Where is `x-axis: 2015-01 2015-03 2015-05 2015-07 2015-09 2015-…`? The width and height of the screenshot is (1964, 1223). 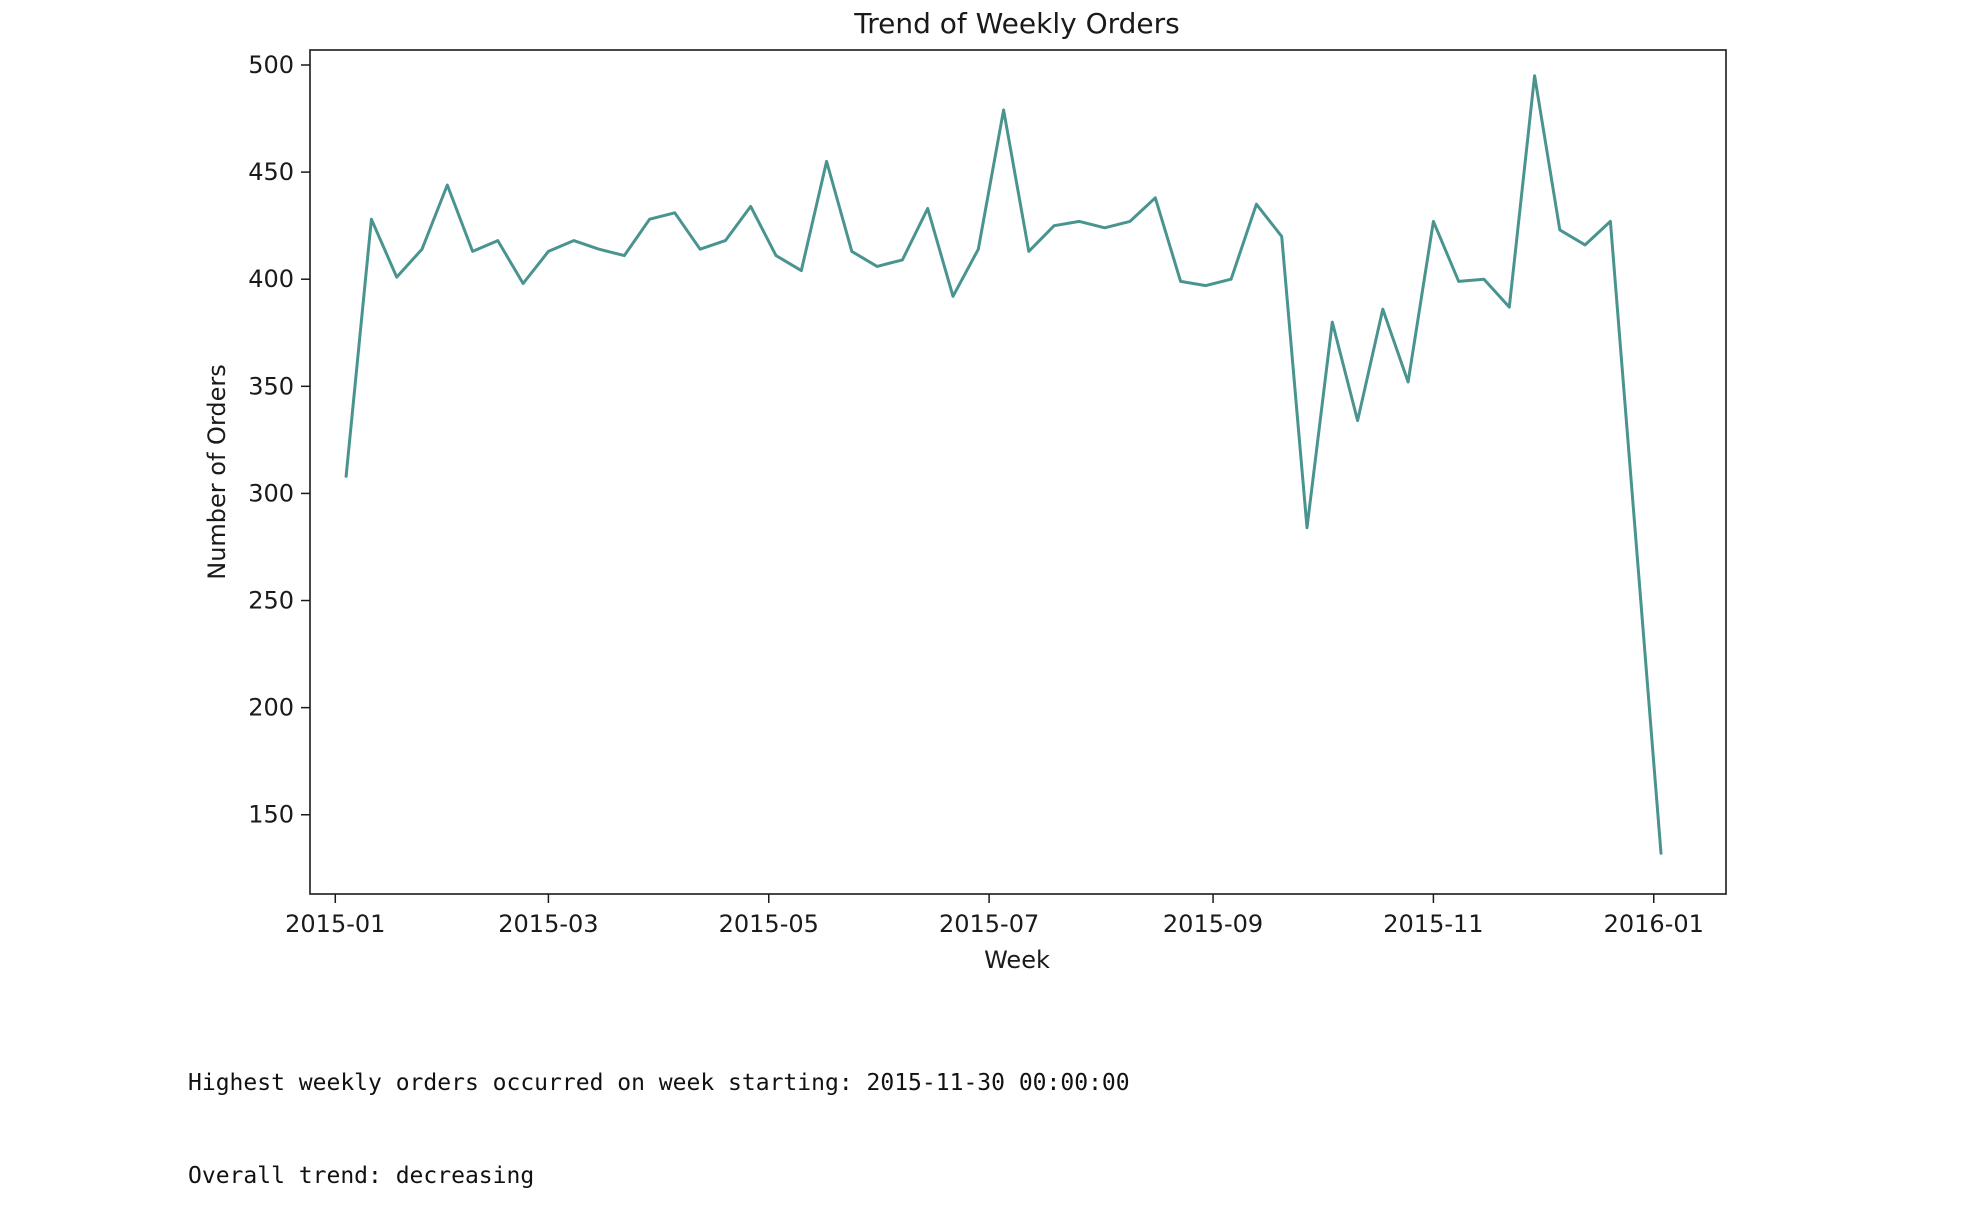
x-axis: 2015-01 2015-03 2015-05 2015-07 2015-09 2015-… is located at coordinates (994, 916).